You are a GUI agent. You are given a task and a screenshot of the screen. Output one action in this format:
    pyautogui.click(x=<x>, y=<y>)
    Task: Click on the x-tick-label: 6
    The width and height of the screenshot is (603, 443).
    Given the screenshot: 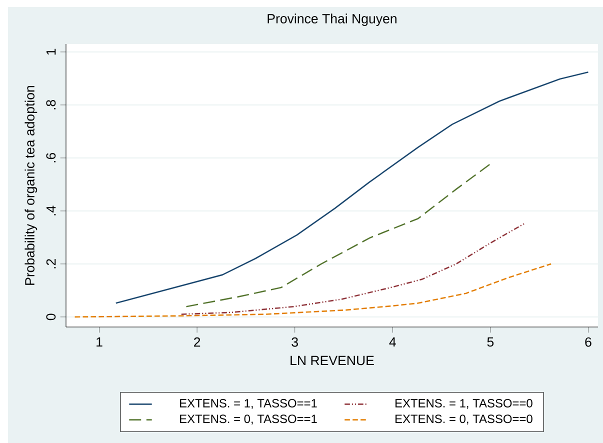 What is the action you would take?
    pyautogui.click(x=588, y=342)
    